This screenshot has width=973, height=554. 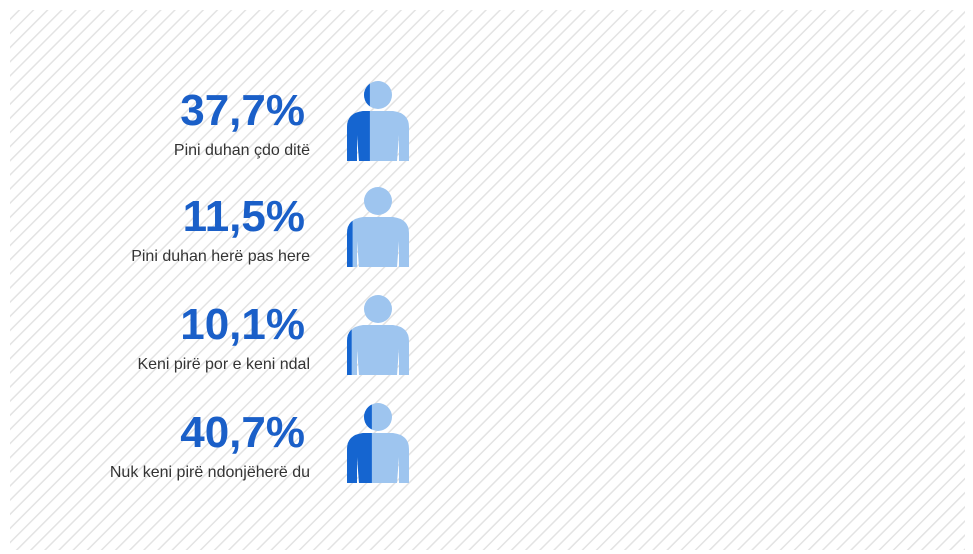 What do you see at coordinates (244, 216) in the screenshot?
I see `value-label: 11,5%` at bounding box center [244, 216].